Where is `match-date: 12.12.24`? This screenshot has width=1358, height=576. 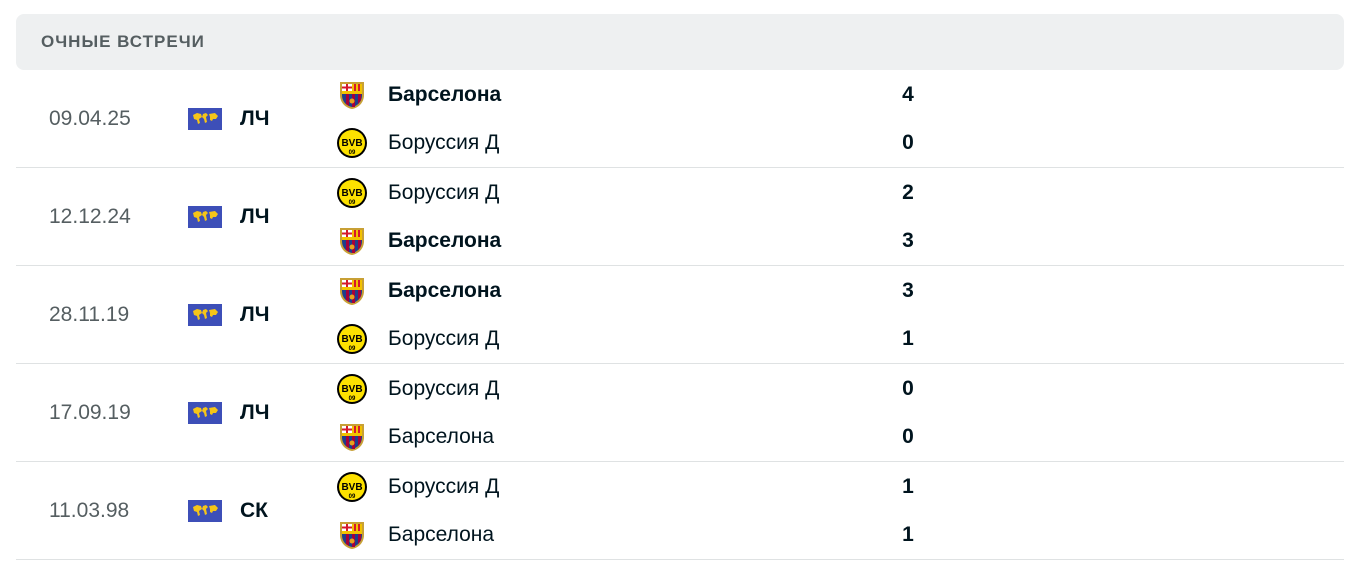 match-date: 12.12.24 is located at coordinates (90, 216).